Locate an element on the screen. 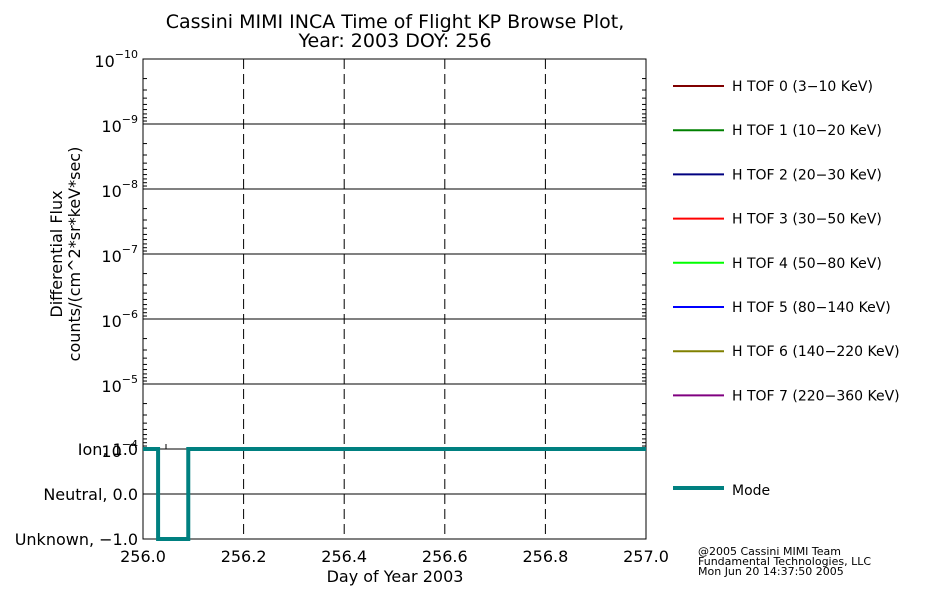  flux-y-tick-label: 10⁻⁹ is located at coordinates (119, 124).